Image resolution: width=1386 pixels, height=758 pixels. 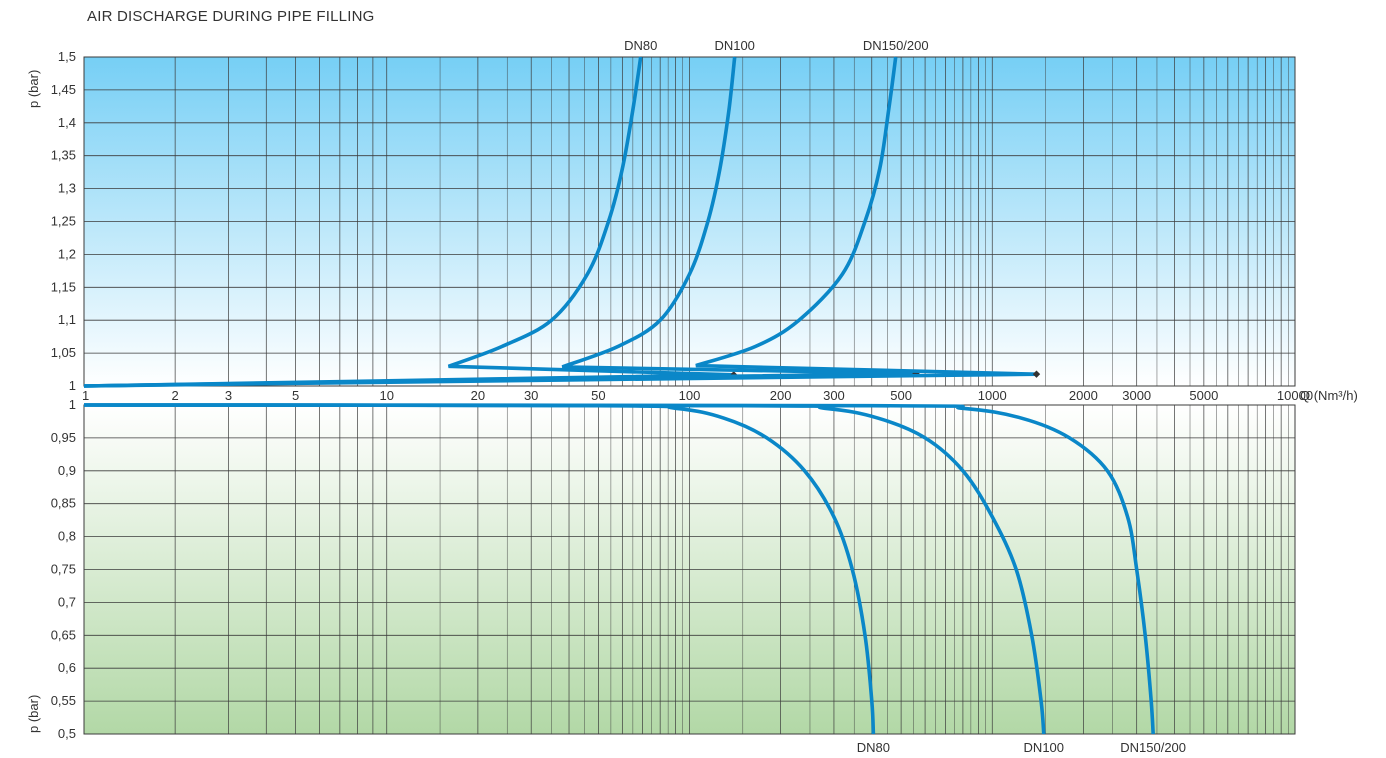 I want to click on top-y-tick-label: 1,5, so click(x=67, y=56).